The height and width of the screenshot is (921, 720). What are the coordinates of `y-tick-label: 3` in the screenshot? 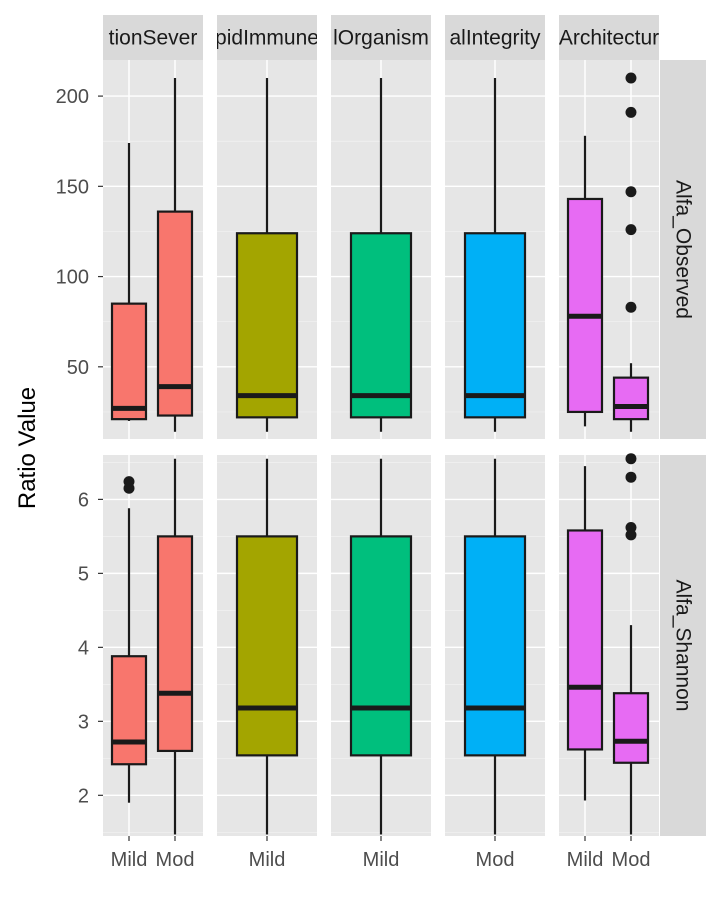 It's located at (83, 722).